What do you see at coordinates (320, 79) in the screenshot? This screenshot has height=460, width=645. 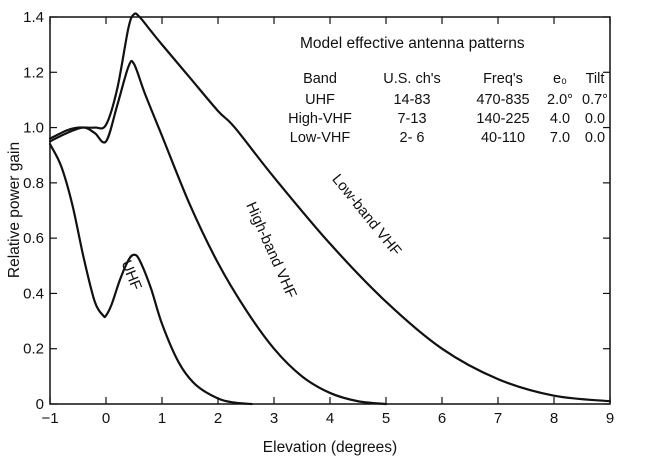 I see `table-header-band: Band` at bounding box center [320, 79].